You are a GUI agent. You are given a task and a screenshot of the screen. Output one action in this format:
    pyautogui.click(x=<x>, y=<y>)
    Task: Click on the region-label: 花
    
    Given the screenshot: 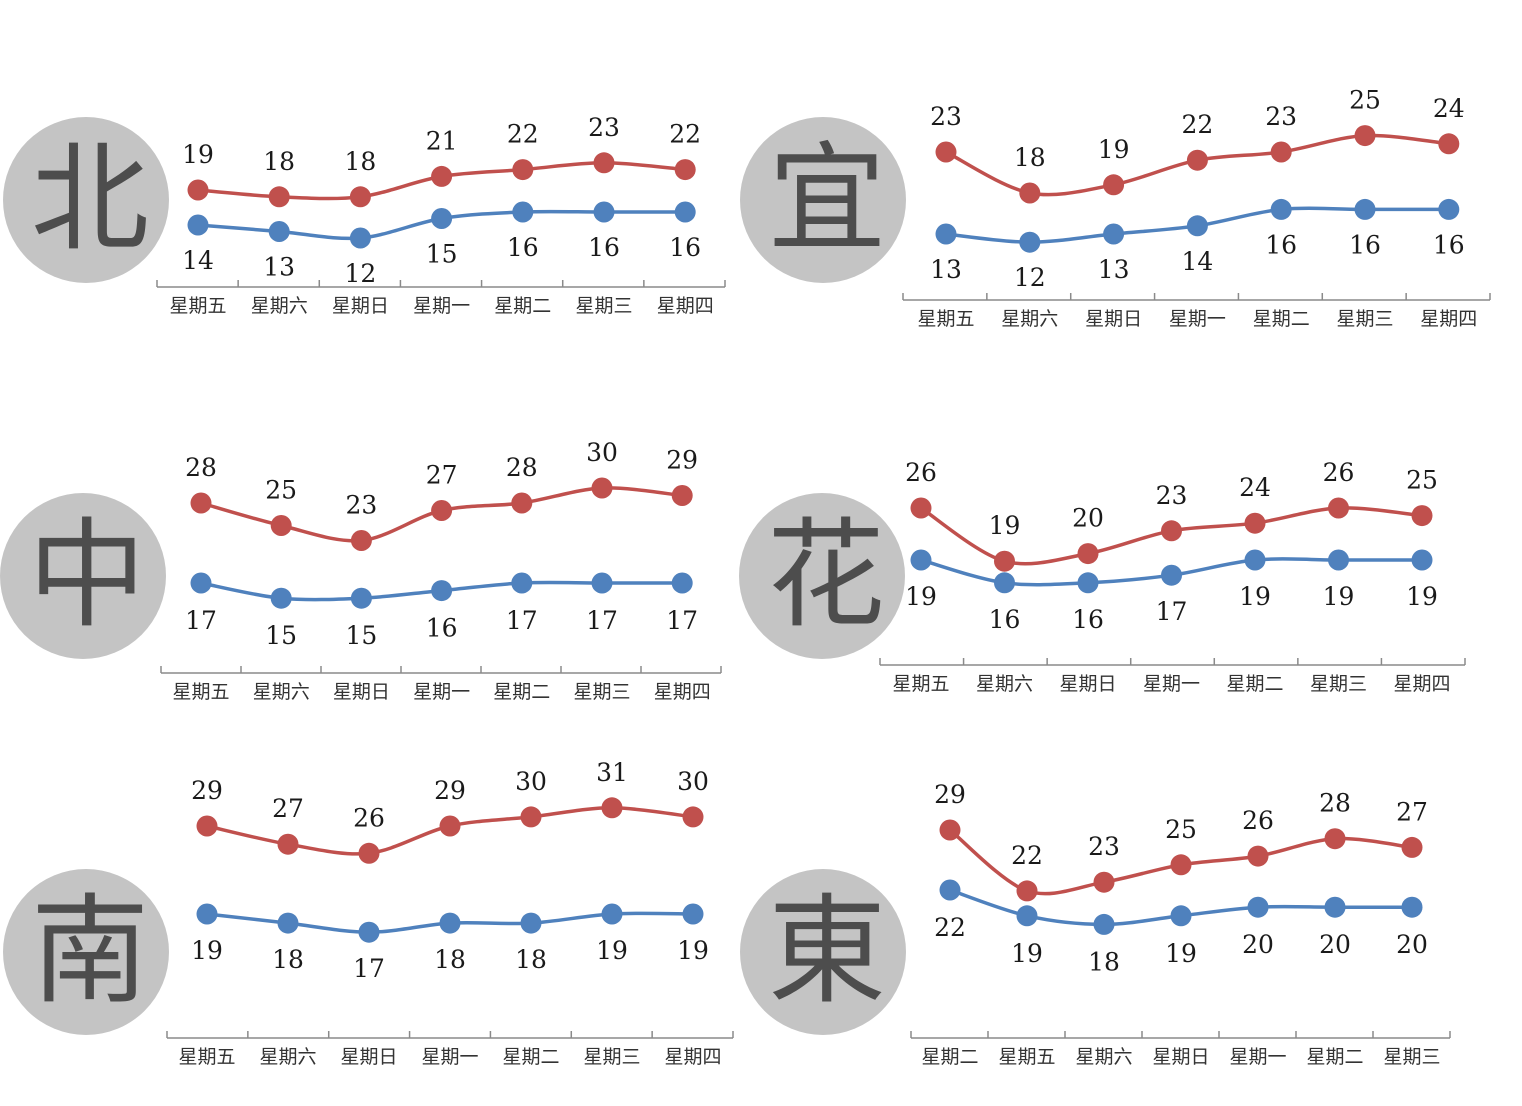 What is the action you would take?
    pyautogui.click(x=826, y=575)
    